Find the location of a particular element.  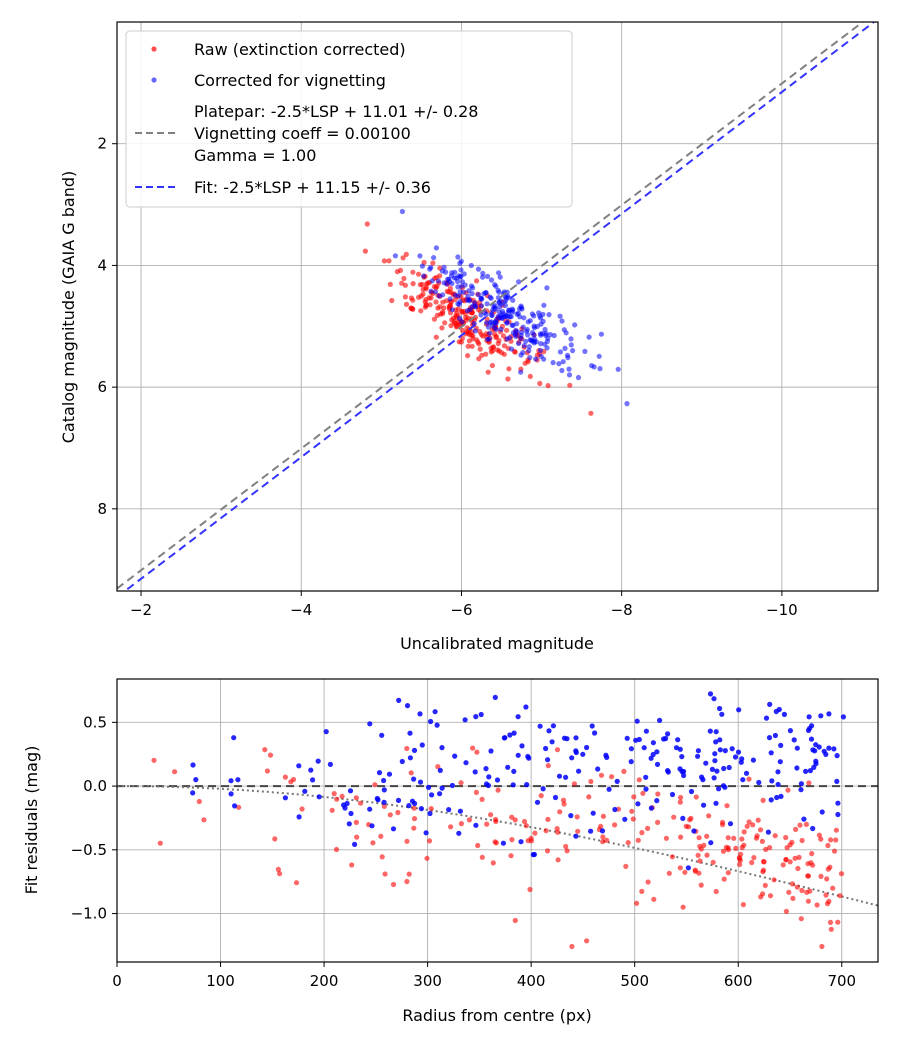

bottom-y-tick-label: 0.5 is located at coordinates (95, 722).